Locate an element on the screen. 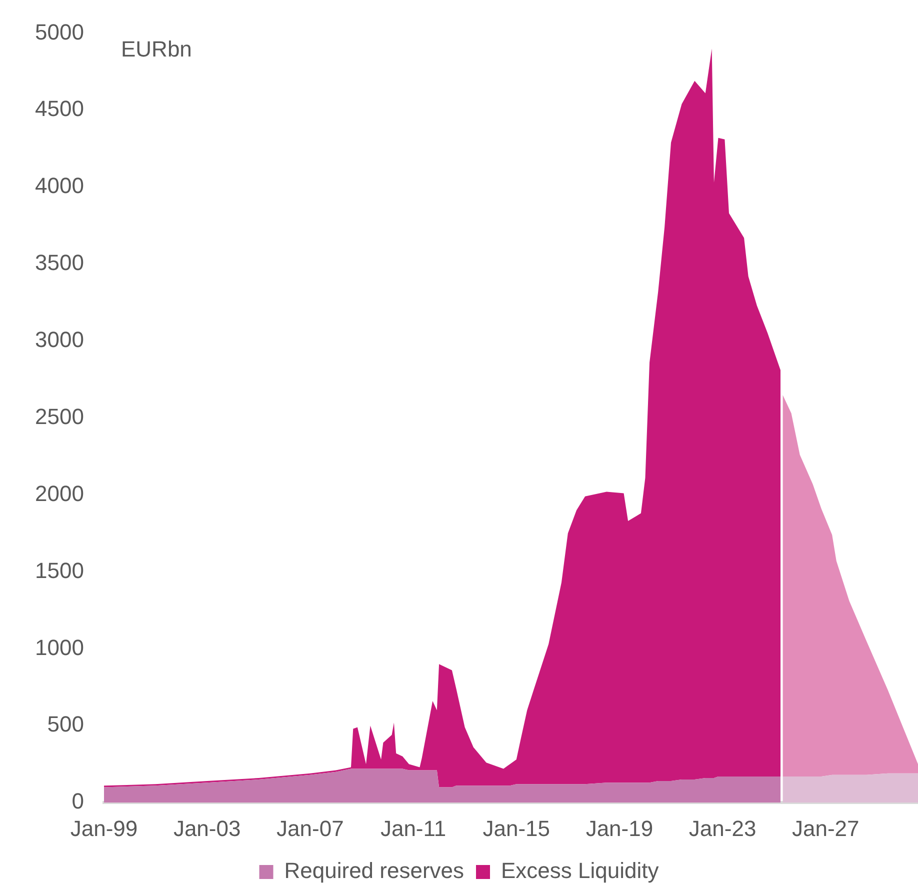  y-tick-label: 0 is located at coordinates (78, 801).